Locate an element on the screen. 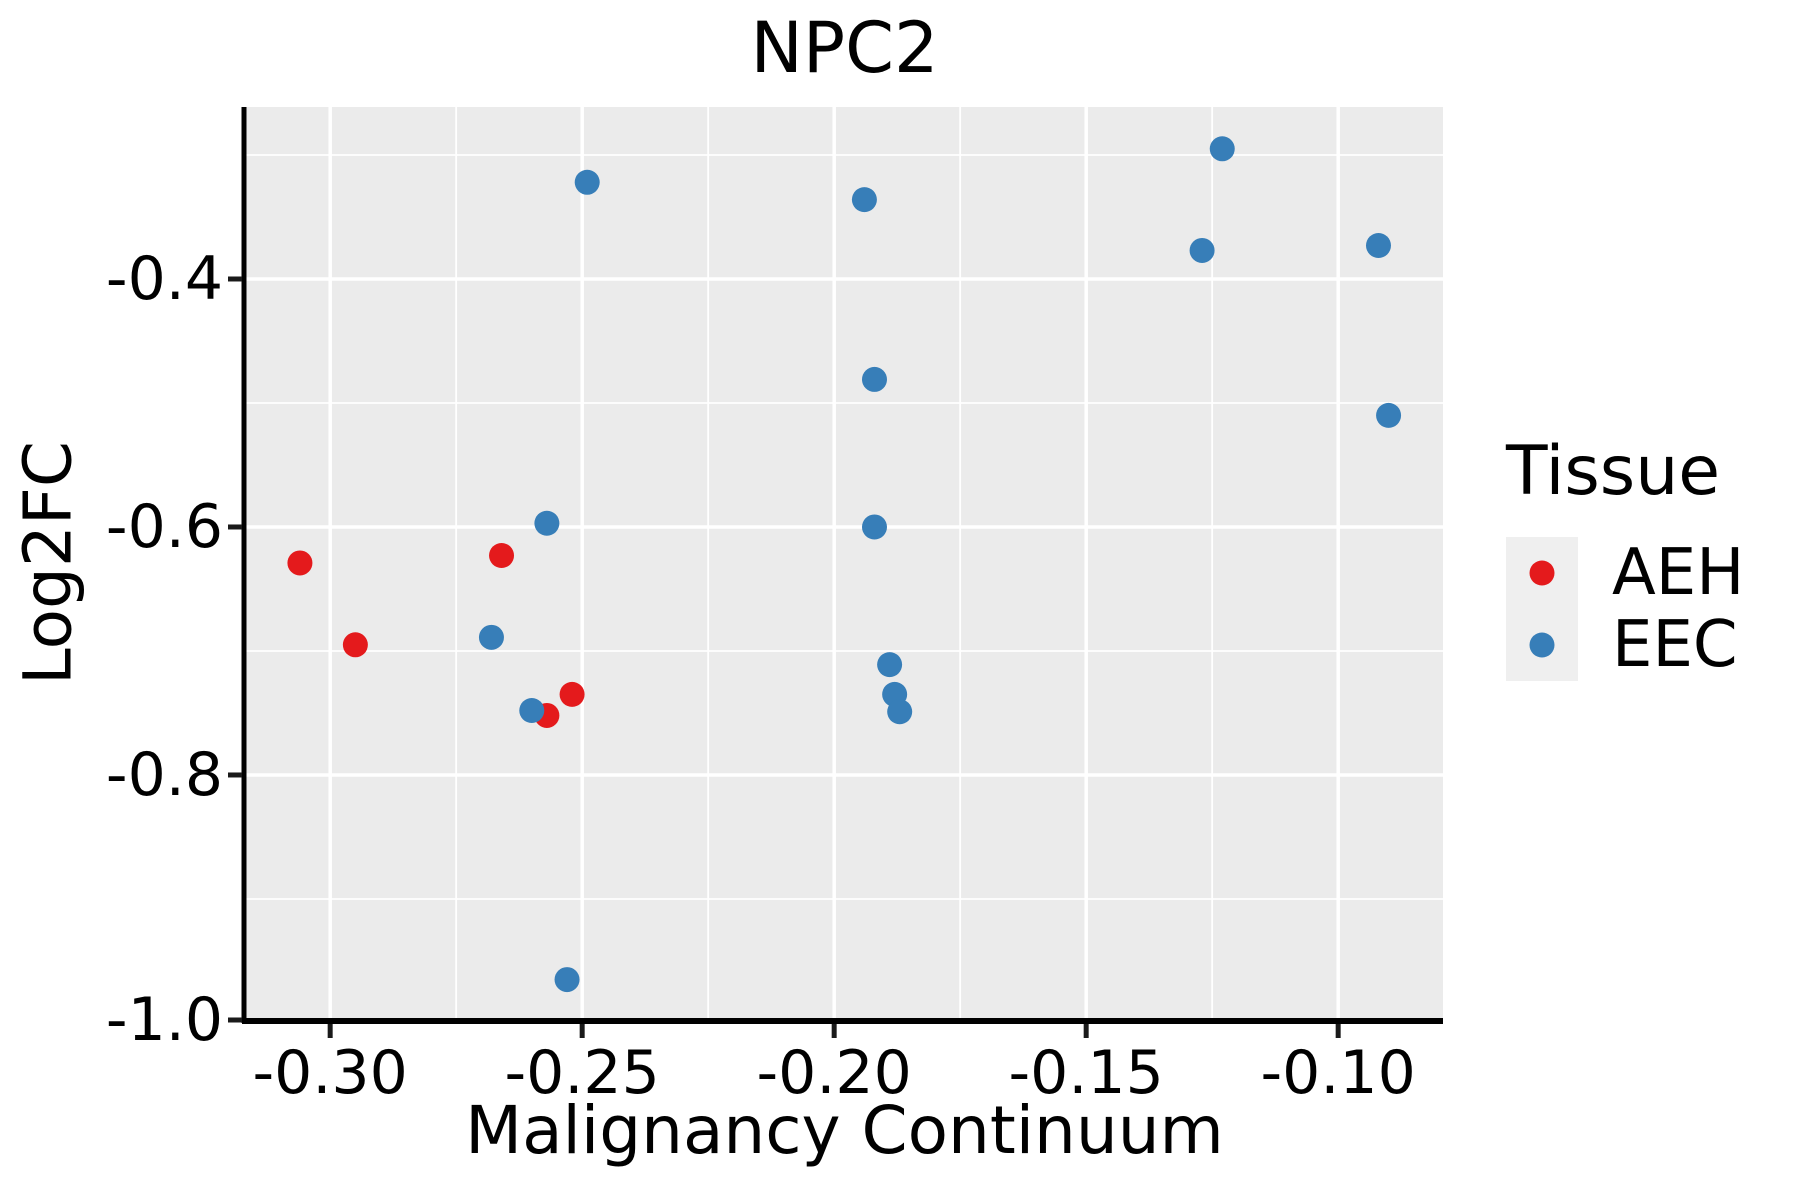 This screenshot has height=1200, width=1800. legend-item-aeh: AEH is located at coordinates (1625, 573).